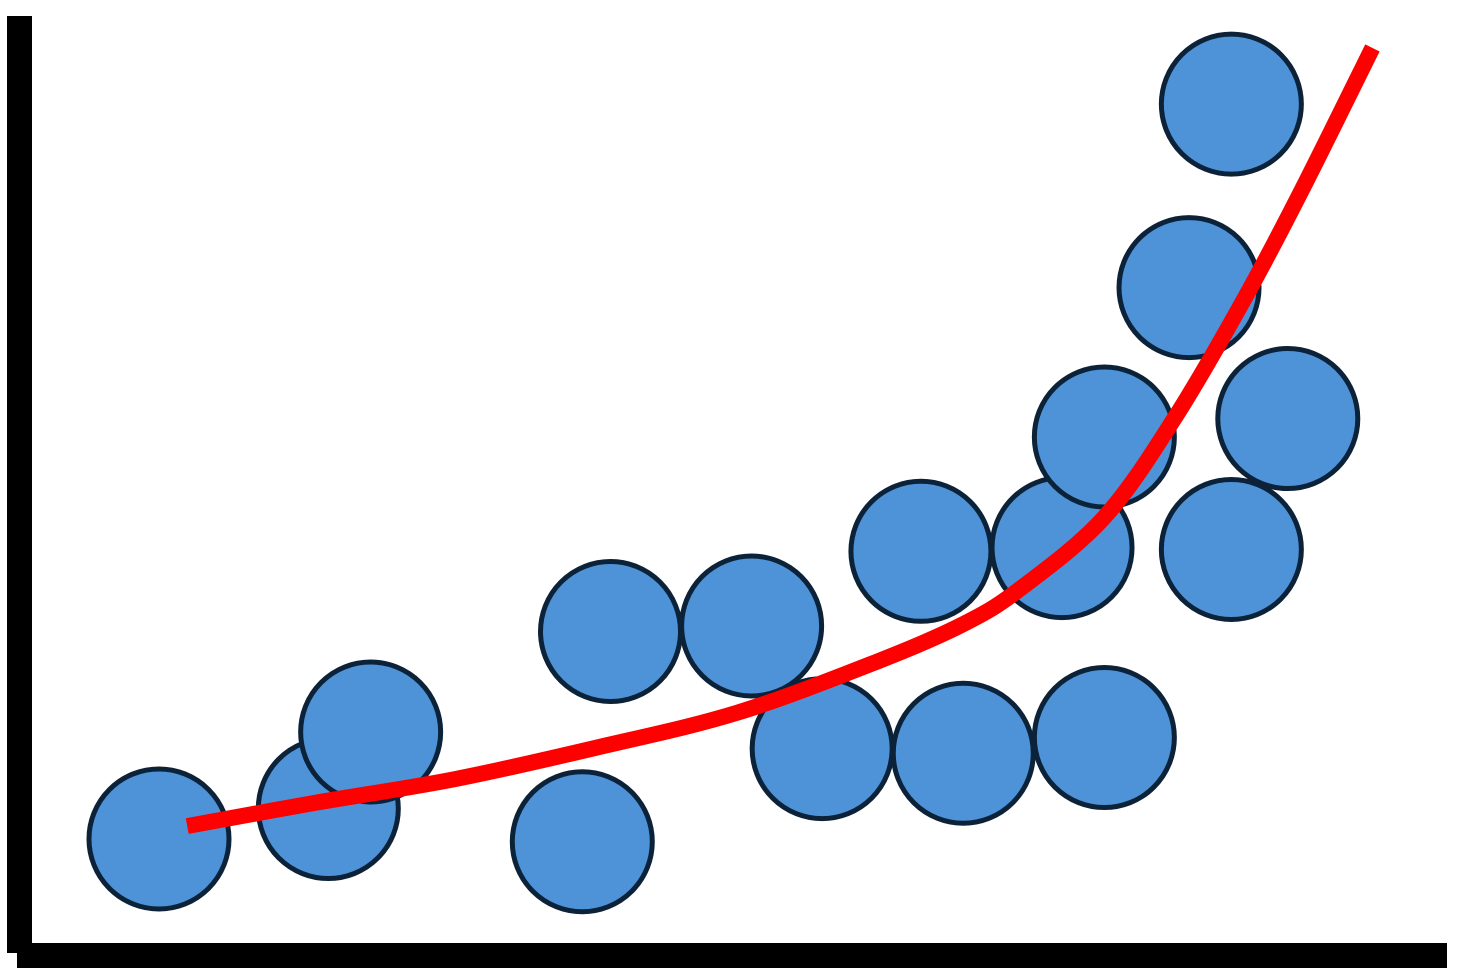 The width and height of the screenshot is (1462, 971). Describe the element at coordinates (19, 484) in the screenshot. I see `y-axis-line` at that location.